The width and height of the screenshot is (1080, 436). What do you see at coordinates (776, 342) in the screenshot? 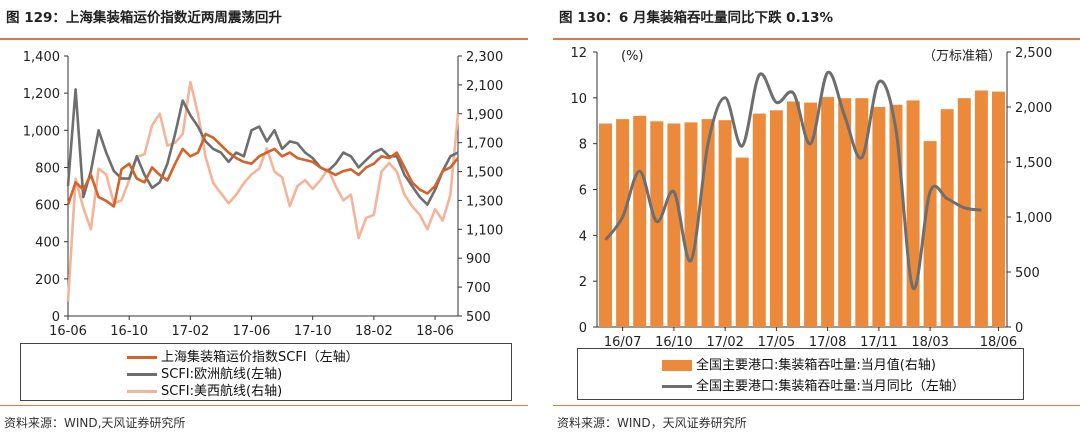
I see `x-tick-label: 17/05` at bounding box center [776, 342].